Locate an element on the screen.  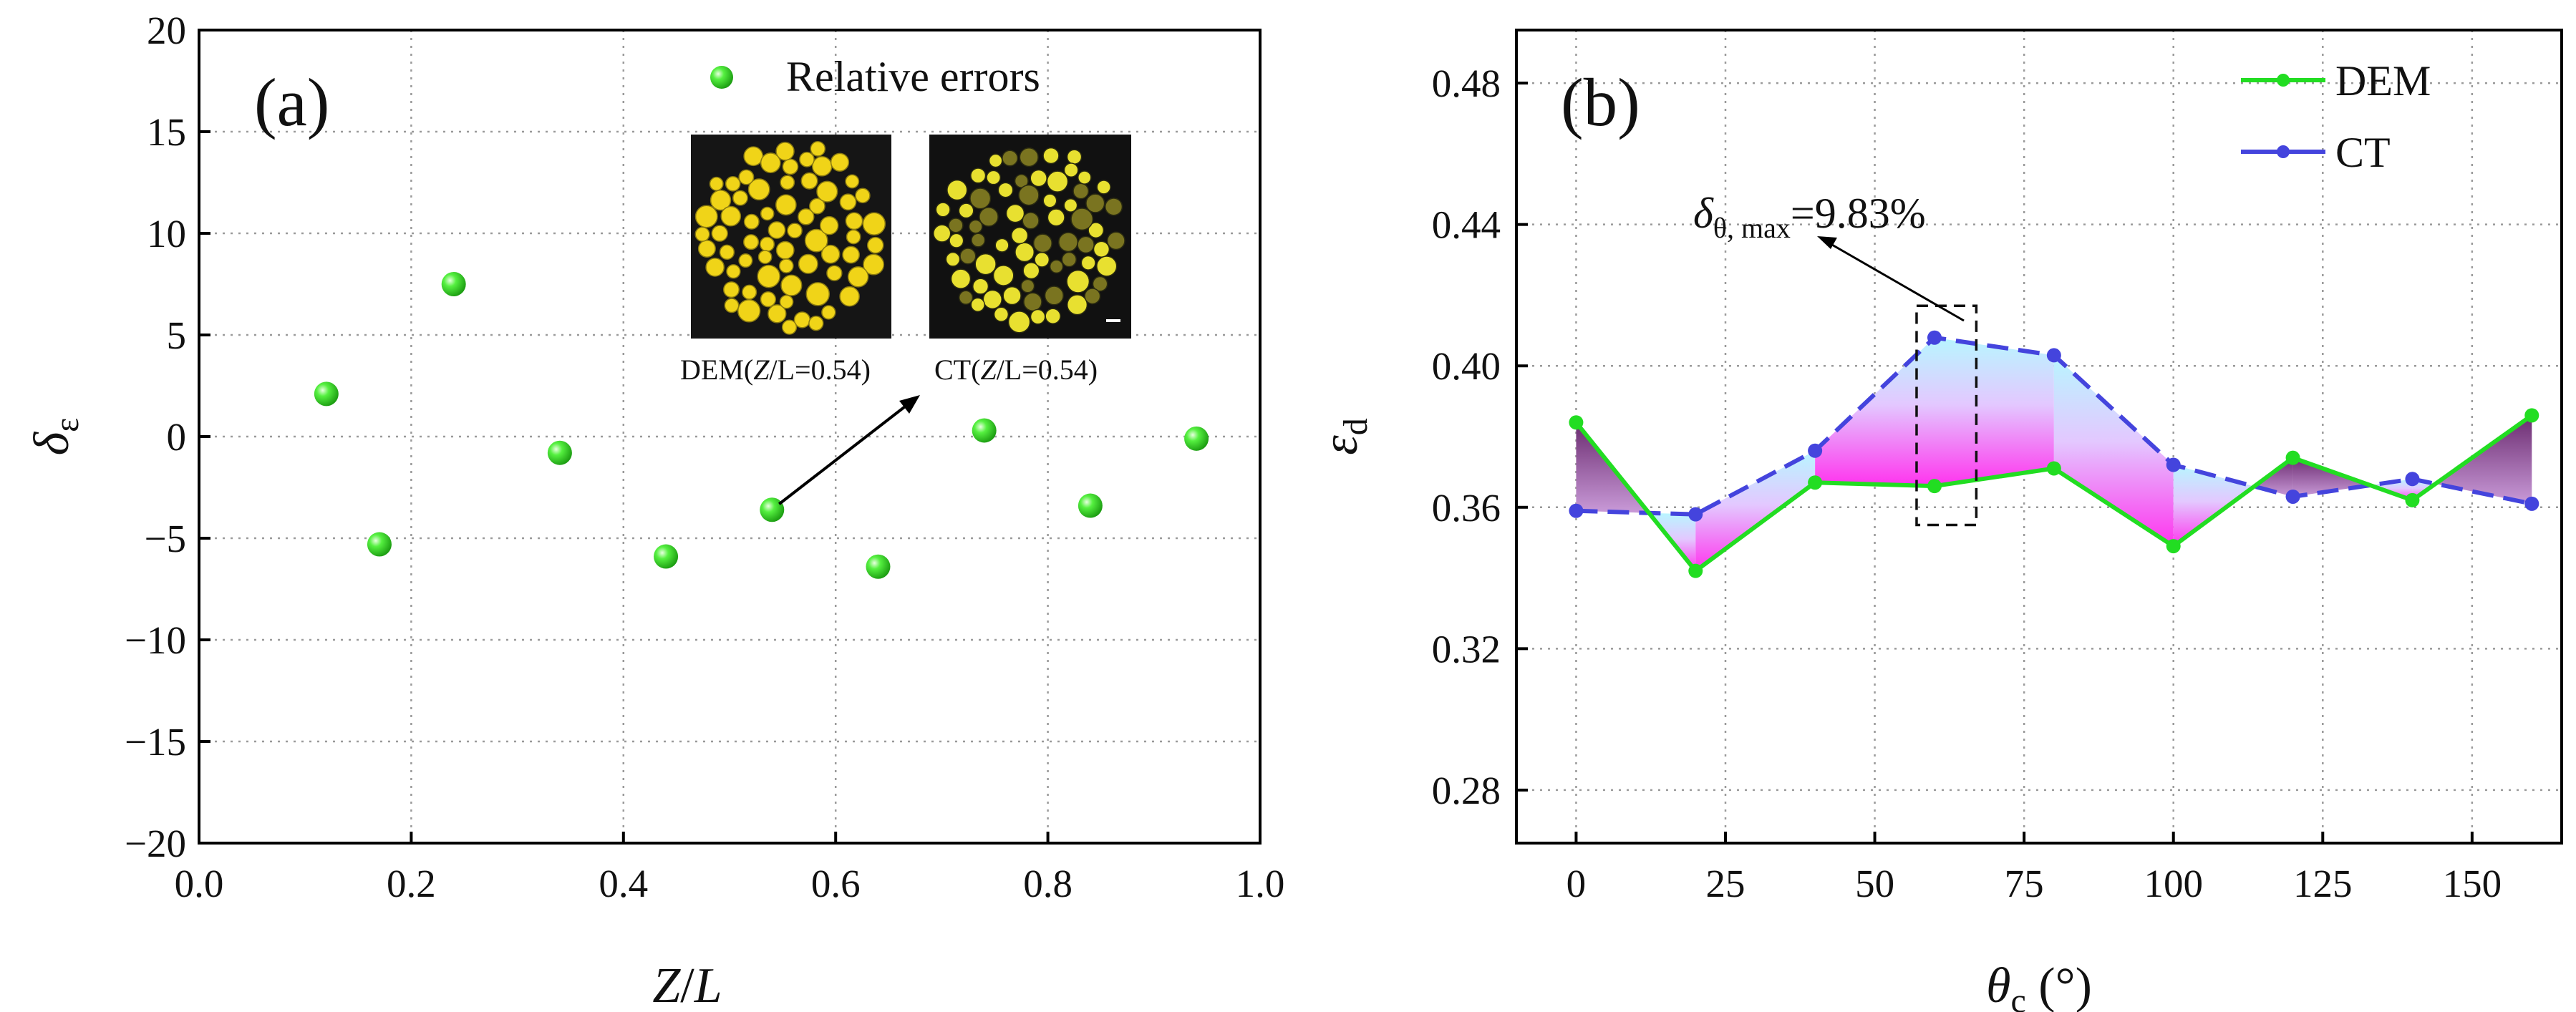
panel-b-series is located at coordinates (2054, 454).